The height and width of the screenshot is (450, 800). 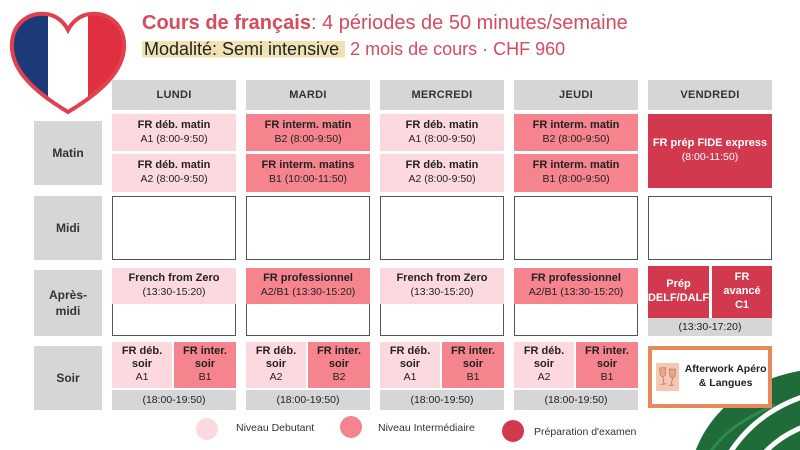 I want to click on course-lundi-matin-a2: FR déb. matin A2 (8:00-9:50), so click(x=174, y=173).